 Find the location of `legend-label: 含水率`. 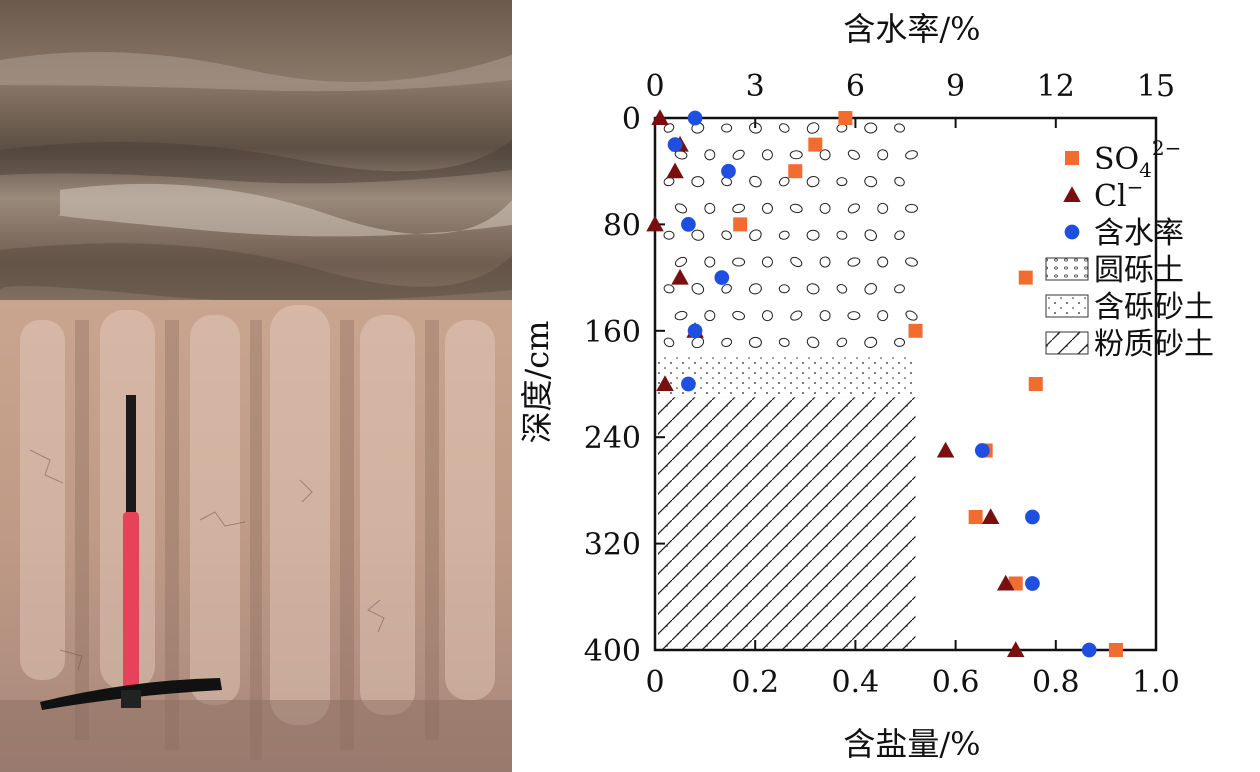

legend-label: 含水率 is located at coordinates (1139, 233).